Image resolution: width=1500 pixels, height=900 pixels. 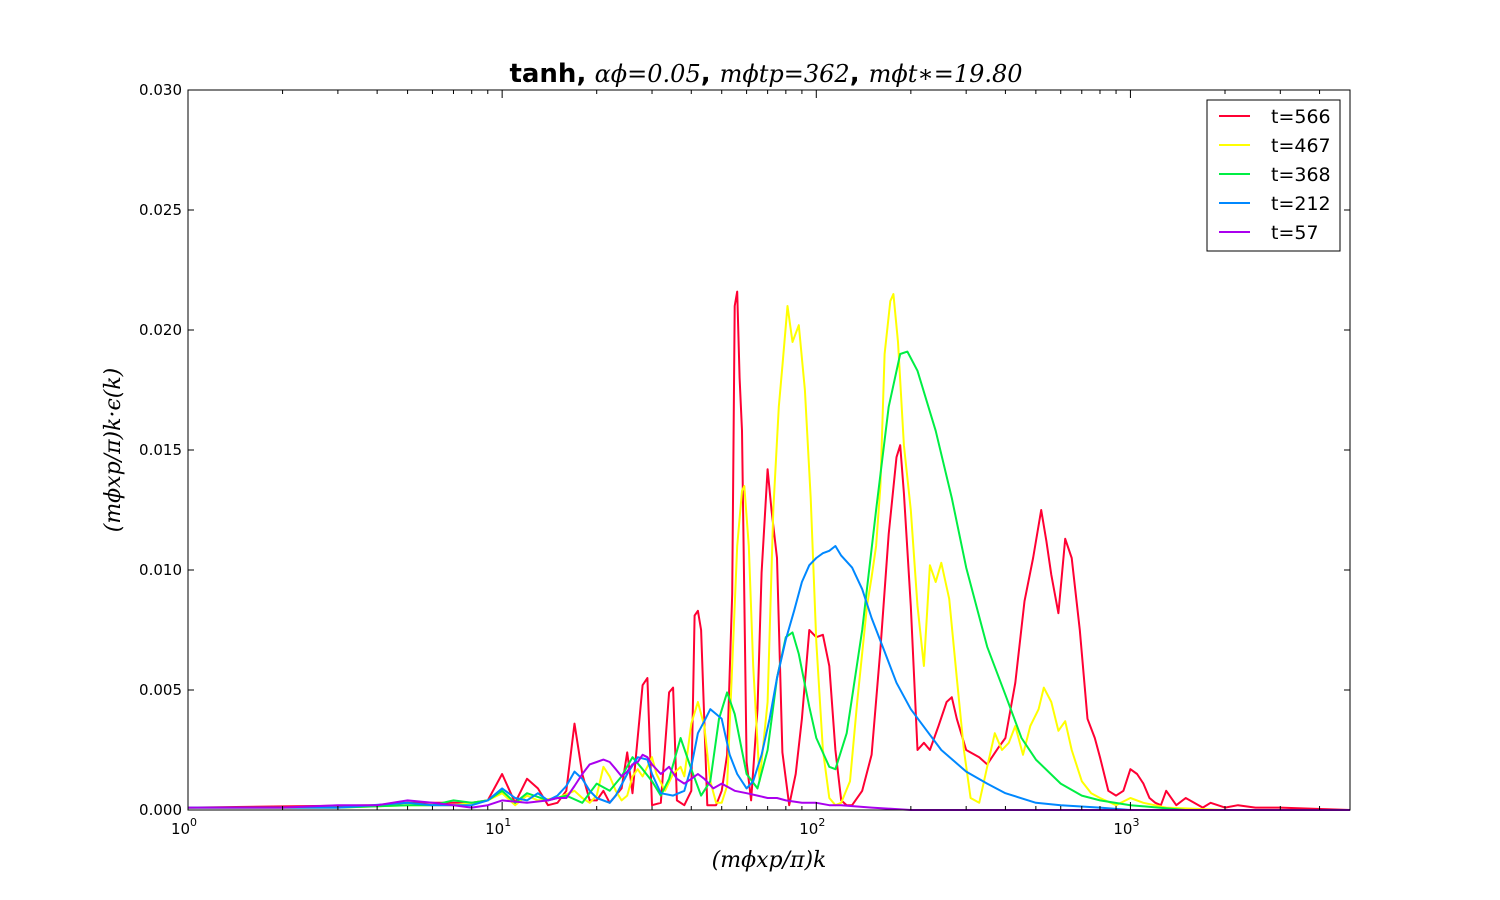 I want to click on legend: t=566 t=467 t=368 t=212 t=57, so click(x=1273, y=175).